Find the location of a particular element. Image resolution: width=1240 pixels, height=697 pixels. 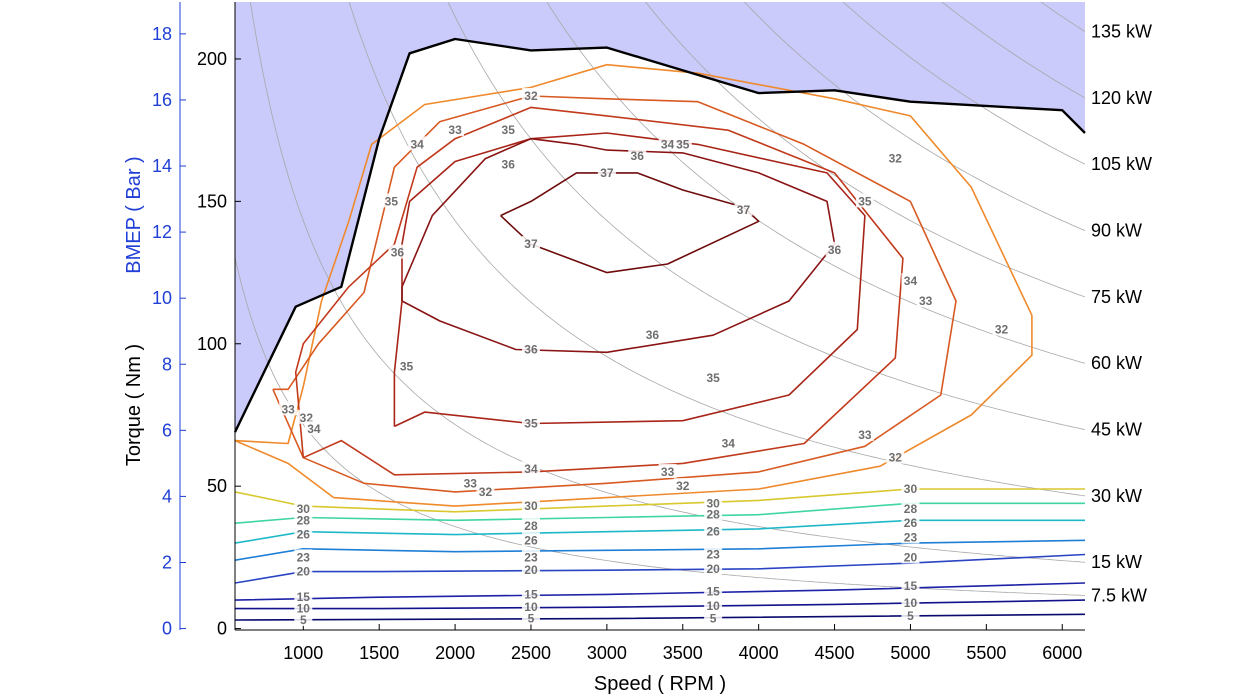

power-curve-105kw is located at coordinates (963, 83).